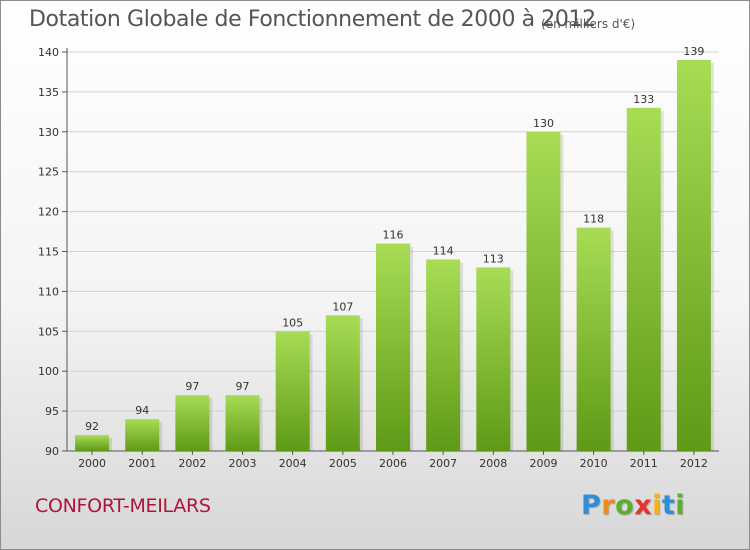 This screenshot has height=550, width=750. I want to click on bar-value-label: 139, so click(693, 51).